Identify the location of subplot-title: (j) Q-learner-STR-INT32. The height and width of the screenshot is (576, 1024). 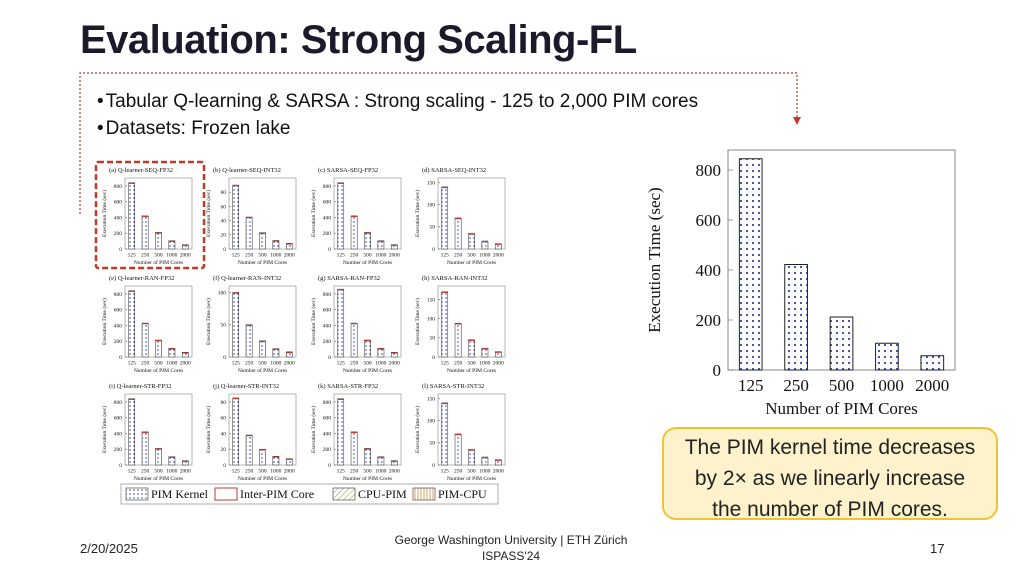
(246, 386).